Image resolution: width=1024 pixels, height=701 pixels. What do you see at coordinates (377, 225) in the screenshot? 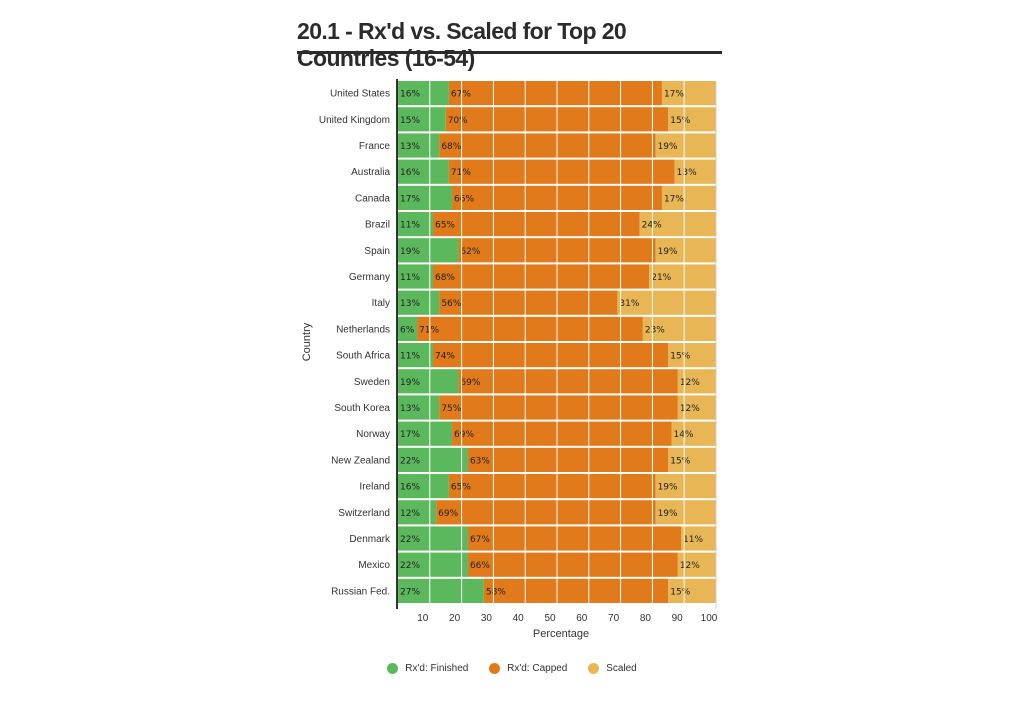
I see `category-label-brazil: Brazil` at bounding box center [377, 225].